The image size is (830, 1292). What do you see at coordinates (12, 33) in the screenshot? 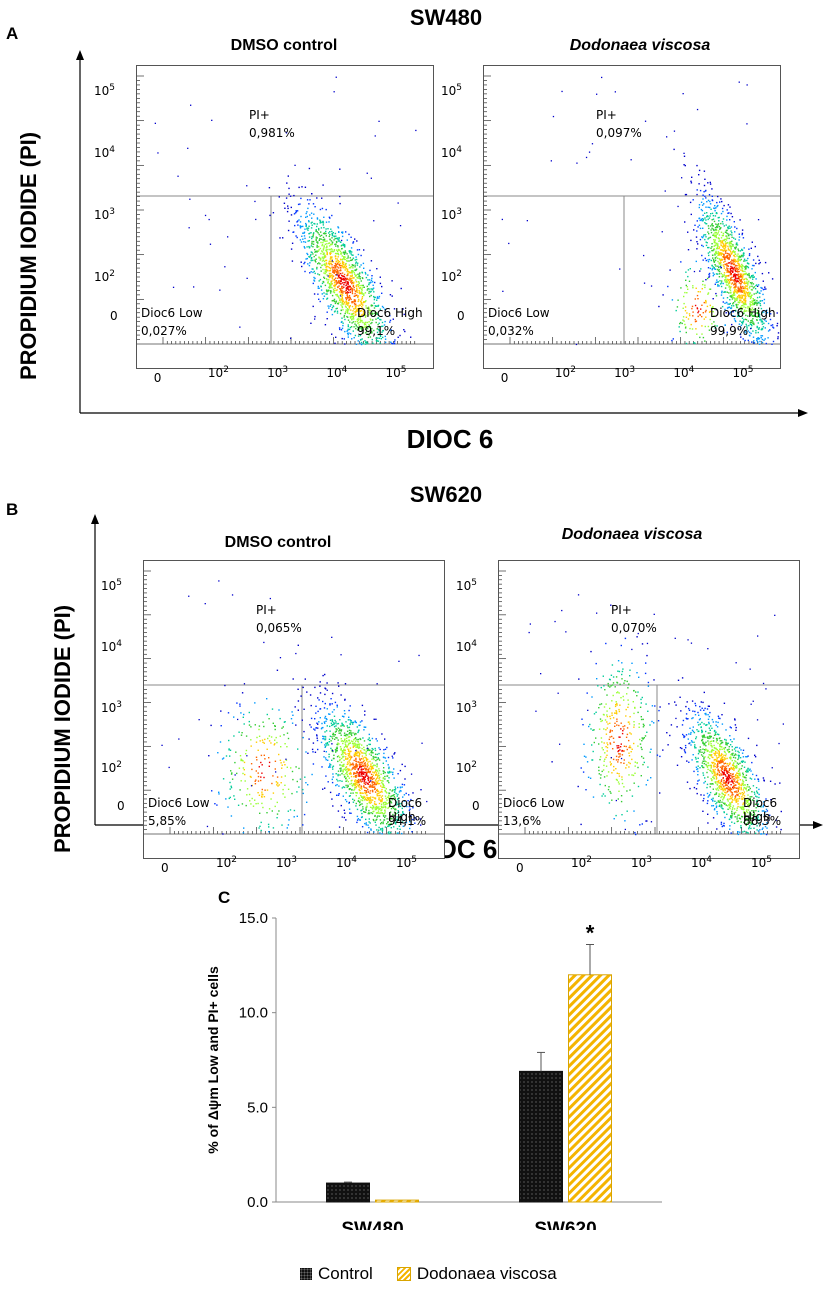
I see `panel-letter-a: A` at bounding box center [12, 33].